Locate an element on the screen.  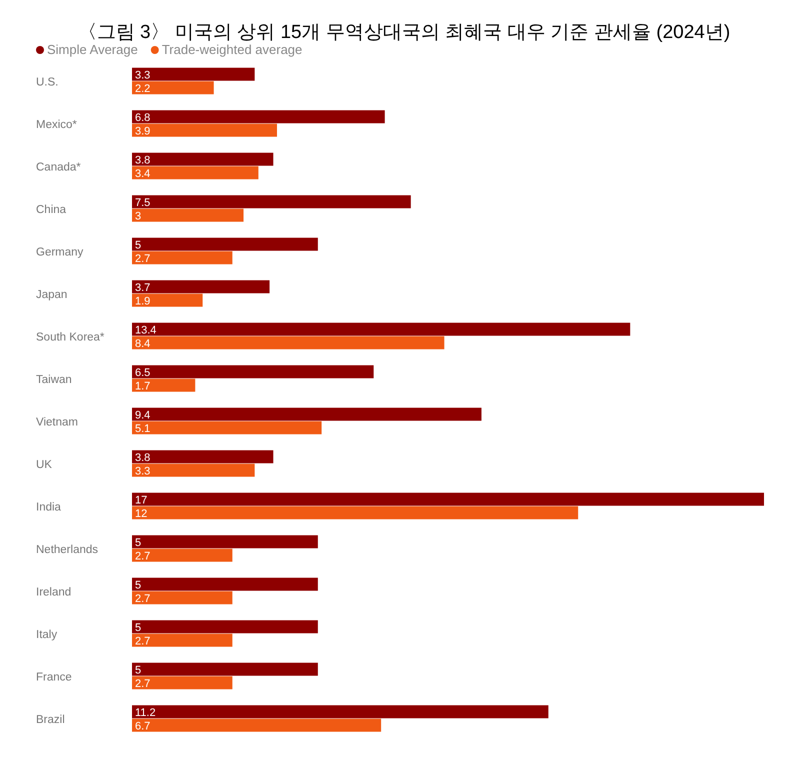
data-label: 3 is located at coordinates (138, 216).